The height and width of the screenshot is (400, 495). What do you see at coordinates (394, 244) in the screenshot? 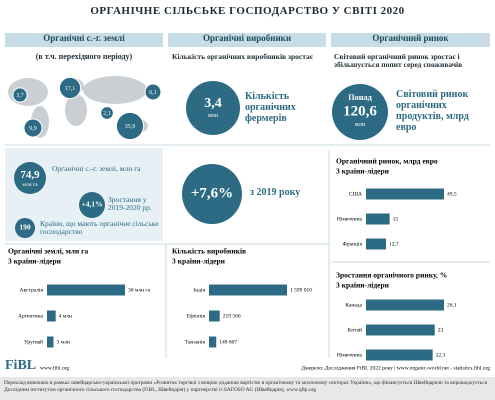
I see `value-label: 12,7` at bounding box center [394, 244].